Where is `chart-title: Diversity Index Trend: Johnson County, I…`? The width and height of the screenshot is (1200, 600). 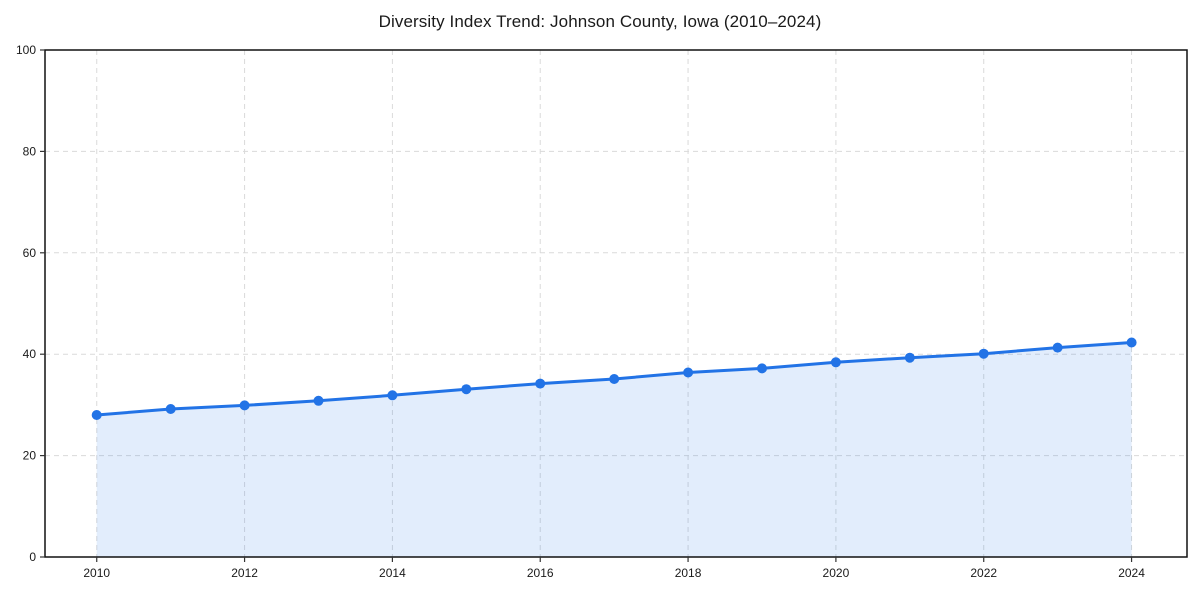 chart-title: Diversity Index Trend: Johnson County, I… is located at coordinates (600, 21).